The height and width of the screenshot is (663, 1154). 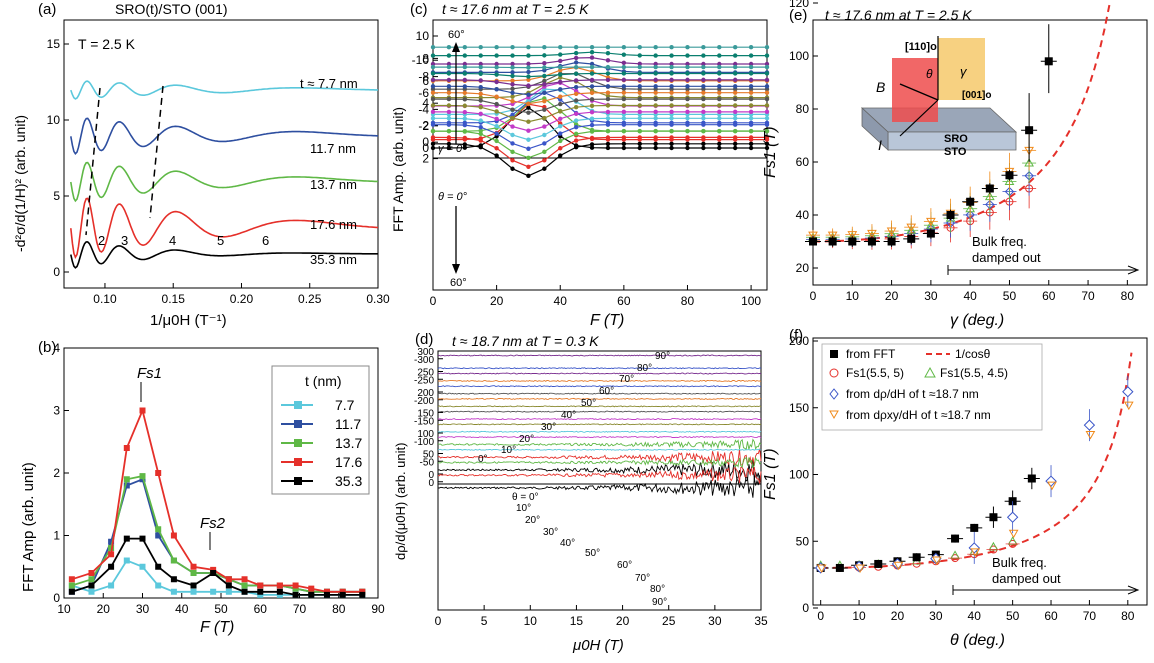 What do you see at coordinates (669, 621) in the screenshot?
I see `x-tick-label: 25` at bounding box center [669, 621].